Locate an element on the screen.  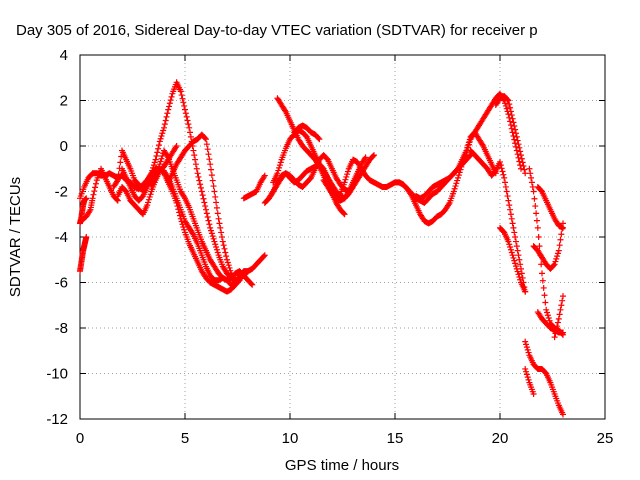
x-tick-label: 15 is located at coordinates (395, 438).